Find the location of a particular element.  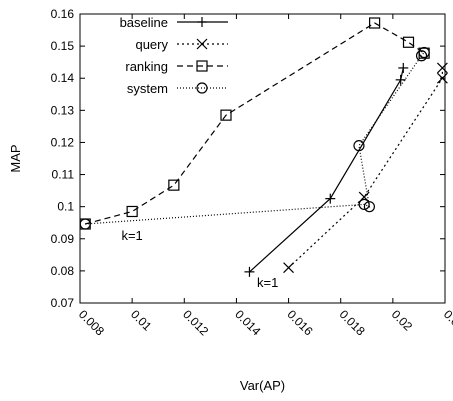

y-tick-label: 0.08 is located at coordinates (63, 271).